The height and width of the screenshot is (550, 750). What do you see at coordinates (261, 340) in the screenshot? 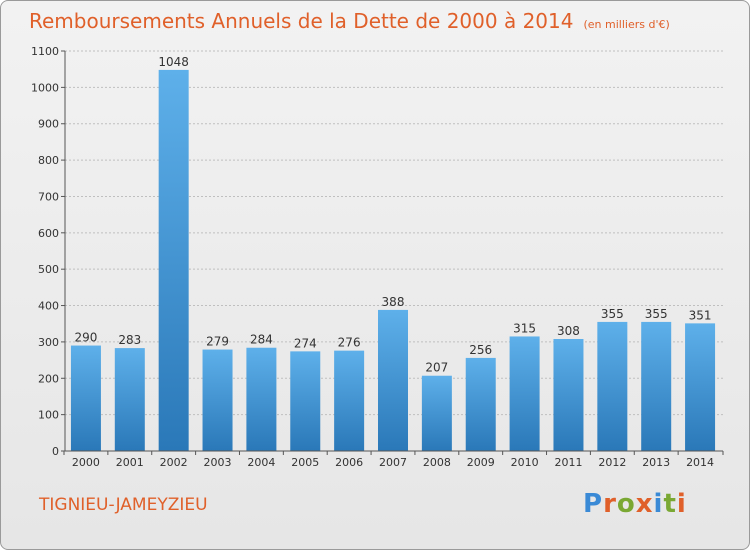
I see `data-label-2004: 284` at bounding box center [261, 340].